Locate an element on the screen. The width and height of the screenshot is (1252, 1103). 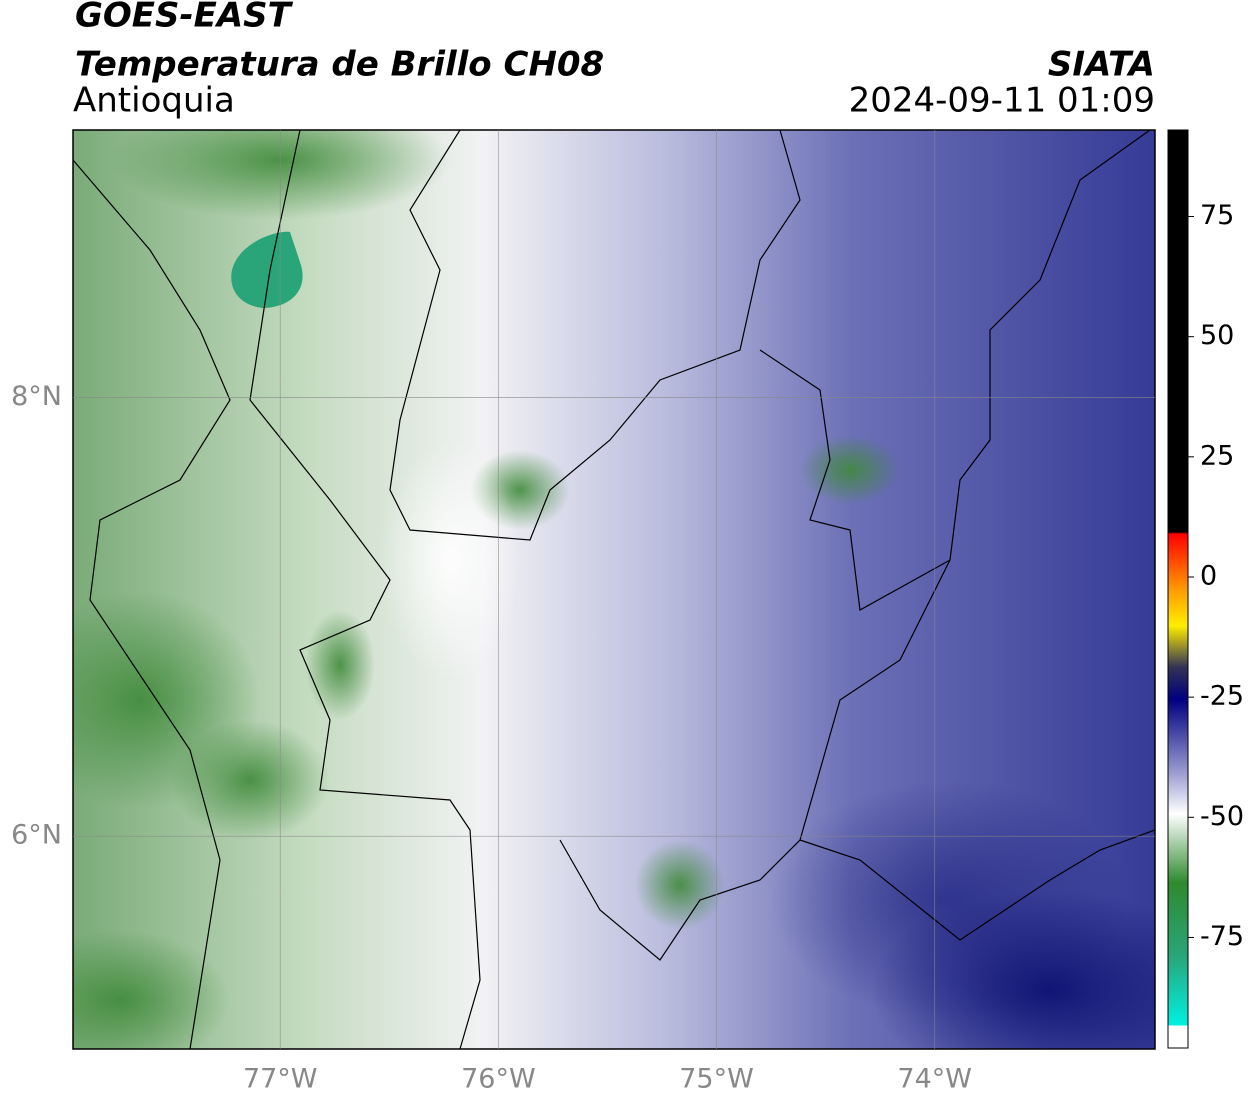
colorbar-tick-label: 50 is located at coordinates (1217, 335).